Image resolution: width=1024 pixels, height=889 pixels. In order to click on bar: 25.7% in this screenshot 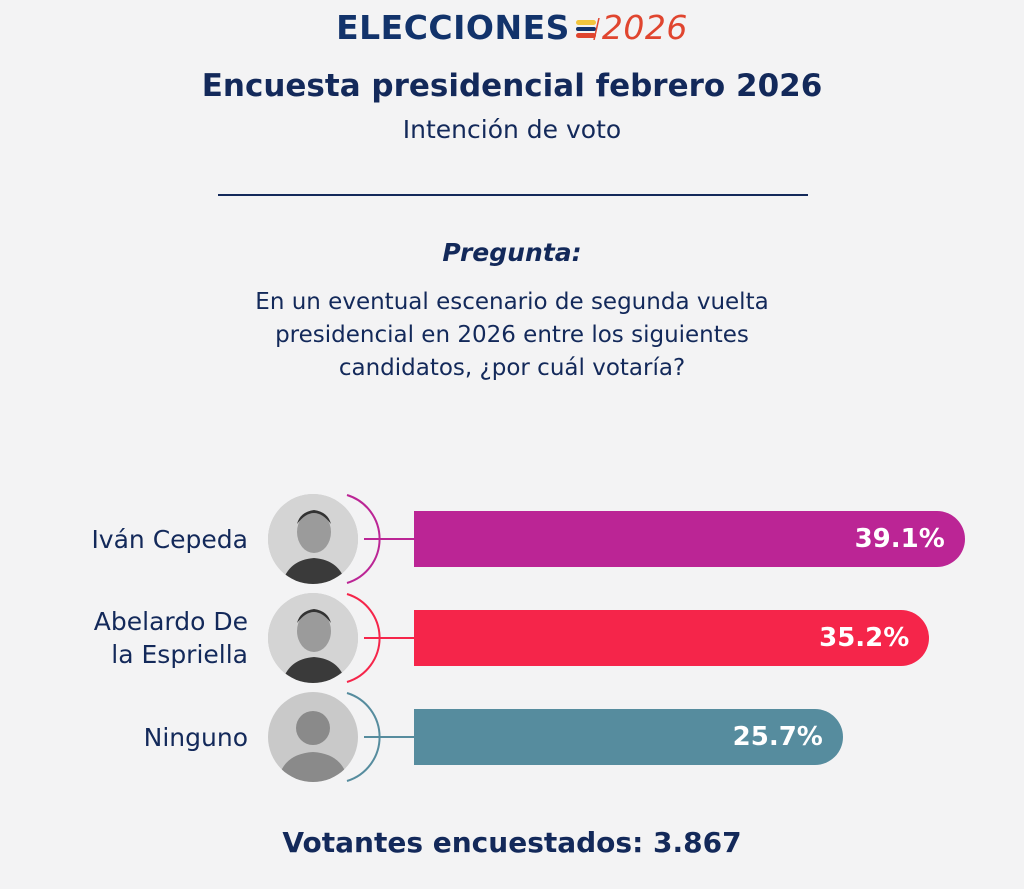, I will do `click(628, 737)`.